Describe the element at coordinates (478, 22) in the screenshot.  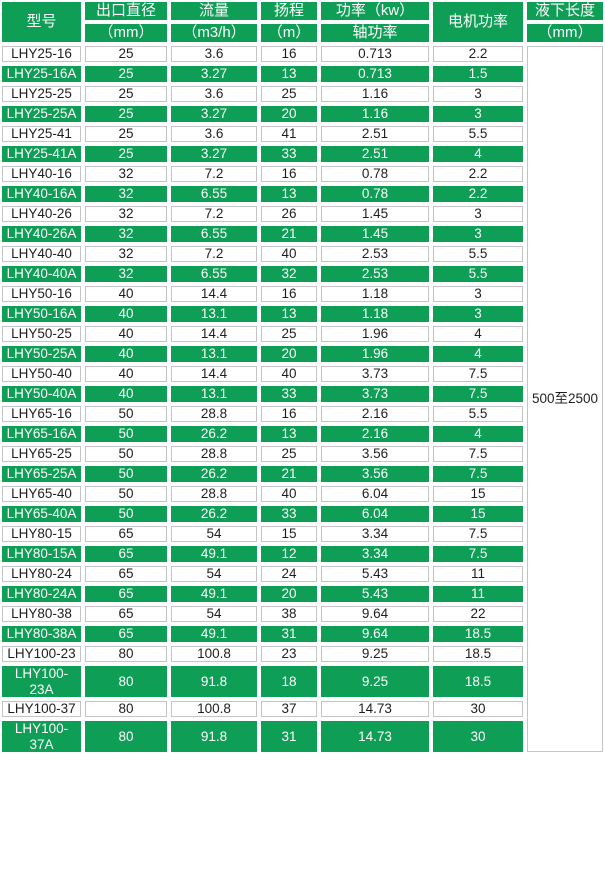
I see `header-motor-power: 电机功率` at that location.